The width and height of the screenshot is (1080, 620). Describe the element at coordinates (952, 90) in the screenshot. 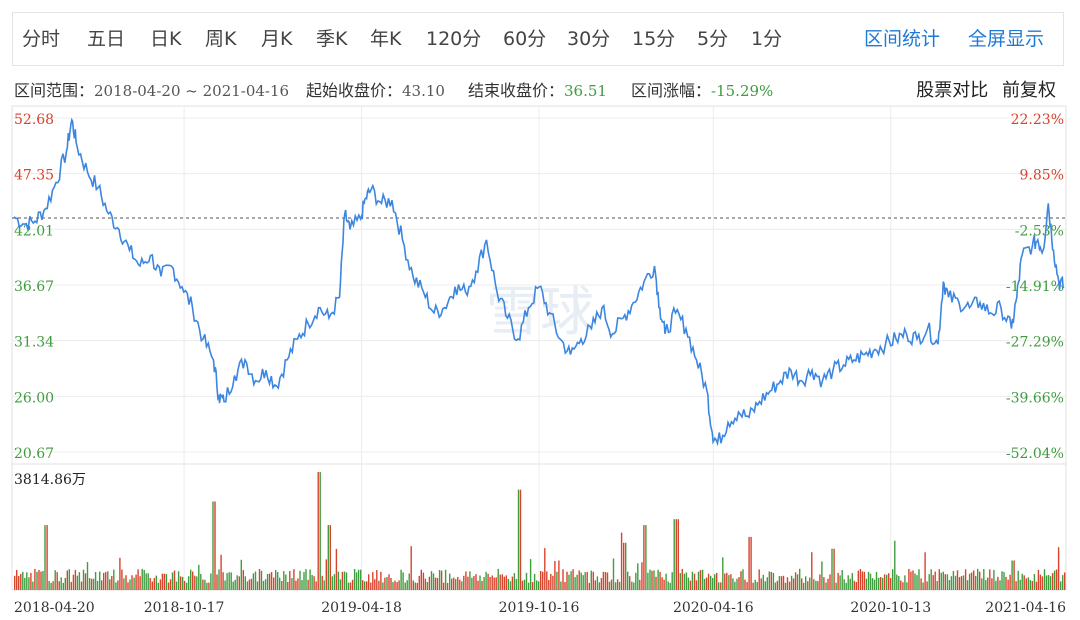

I see `stock-compare-button: 股票对比` at that location.